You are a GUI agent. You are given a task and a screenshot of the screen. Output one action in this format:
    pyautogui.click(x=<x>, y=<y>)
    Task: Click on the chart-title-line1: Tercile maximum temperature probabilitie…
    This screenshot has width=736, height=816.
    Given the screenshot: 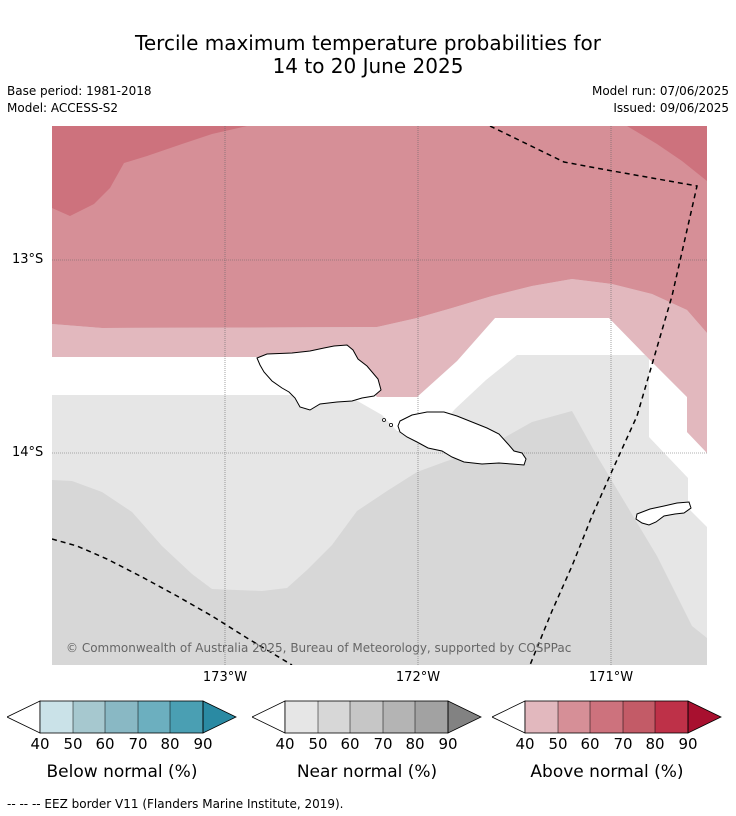 What is the action you would take?
    pyautogui.click(x=368, y=43)
    